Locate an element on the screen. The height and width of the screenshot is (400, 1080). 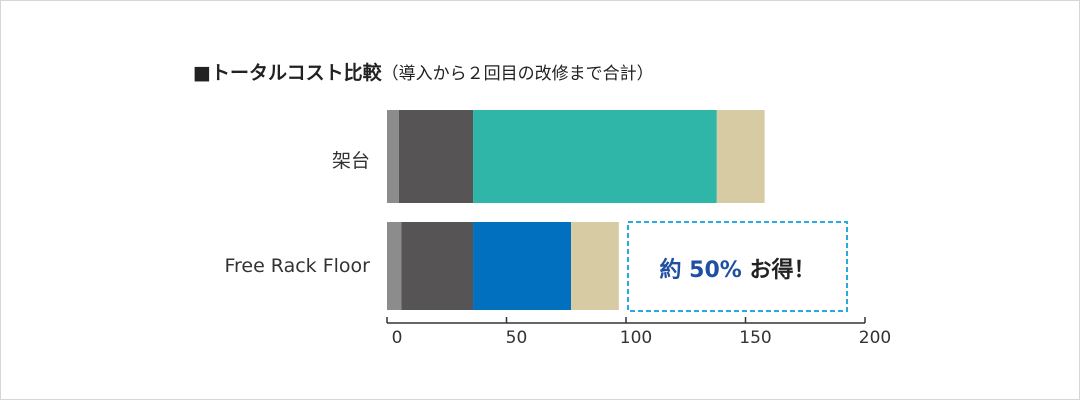
x-tick-label-0: 0 is located at coordinates (397, 338).